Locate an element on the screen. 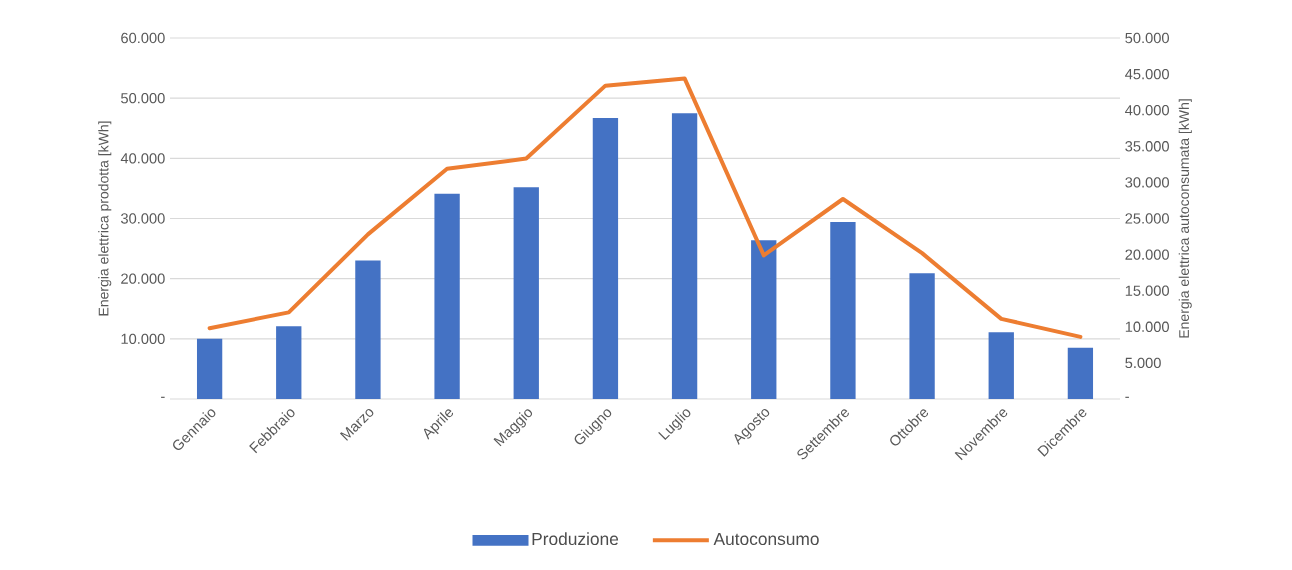  y2-tick-label: 35.000 is located at coordinates (1147, 146).